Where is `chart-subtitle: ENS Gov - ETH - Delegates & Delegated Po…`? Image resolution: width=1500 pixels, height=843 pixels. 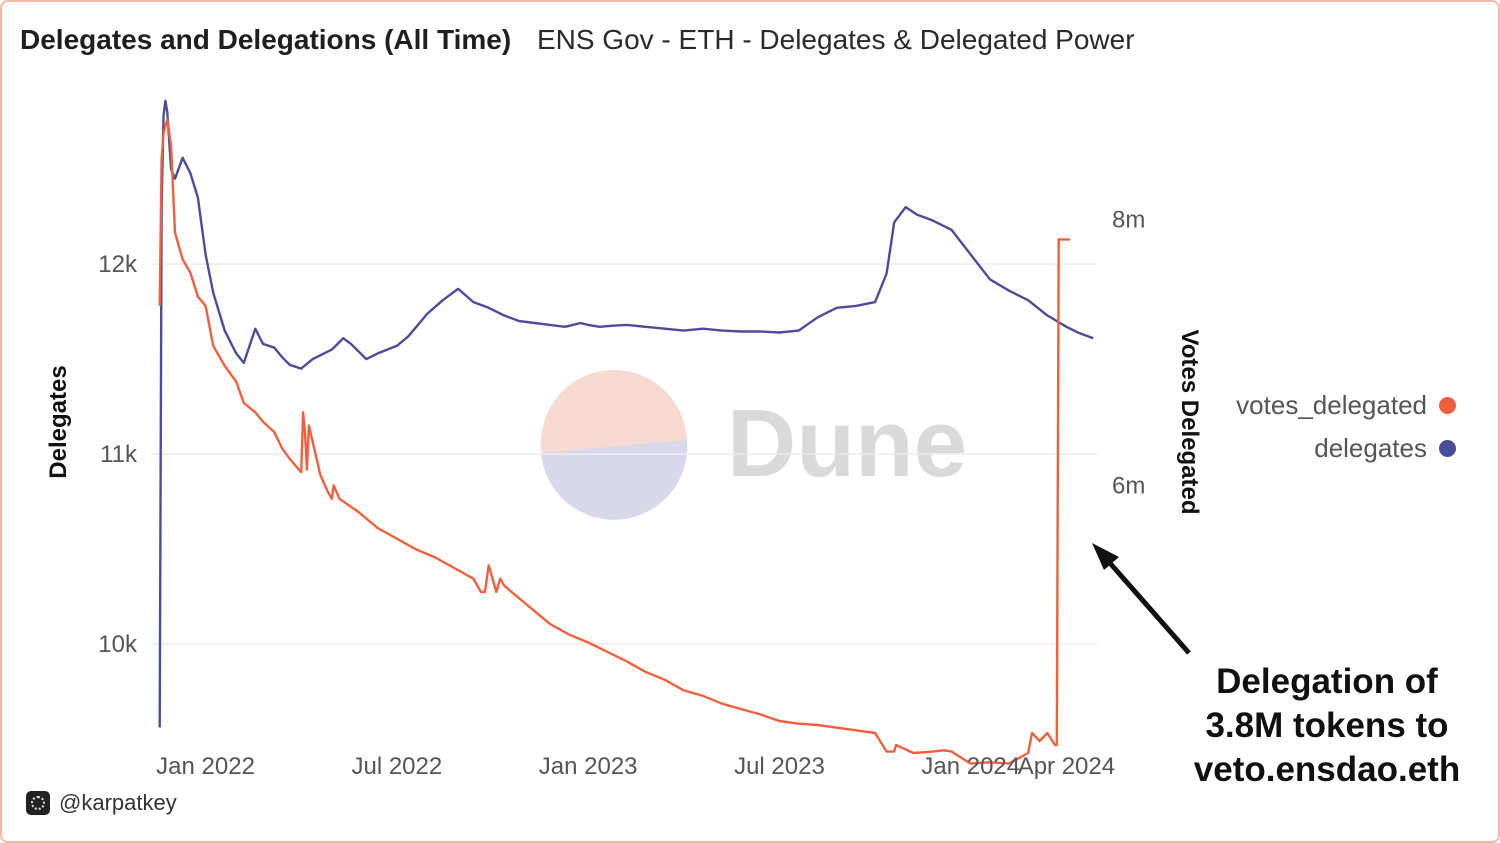
chart-subtitle: ENS Gov - ETH - Delegates & Delegated Po… is located at coordinates (835, 39).